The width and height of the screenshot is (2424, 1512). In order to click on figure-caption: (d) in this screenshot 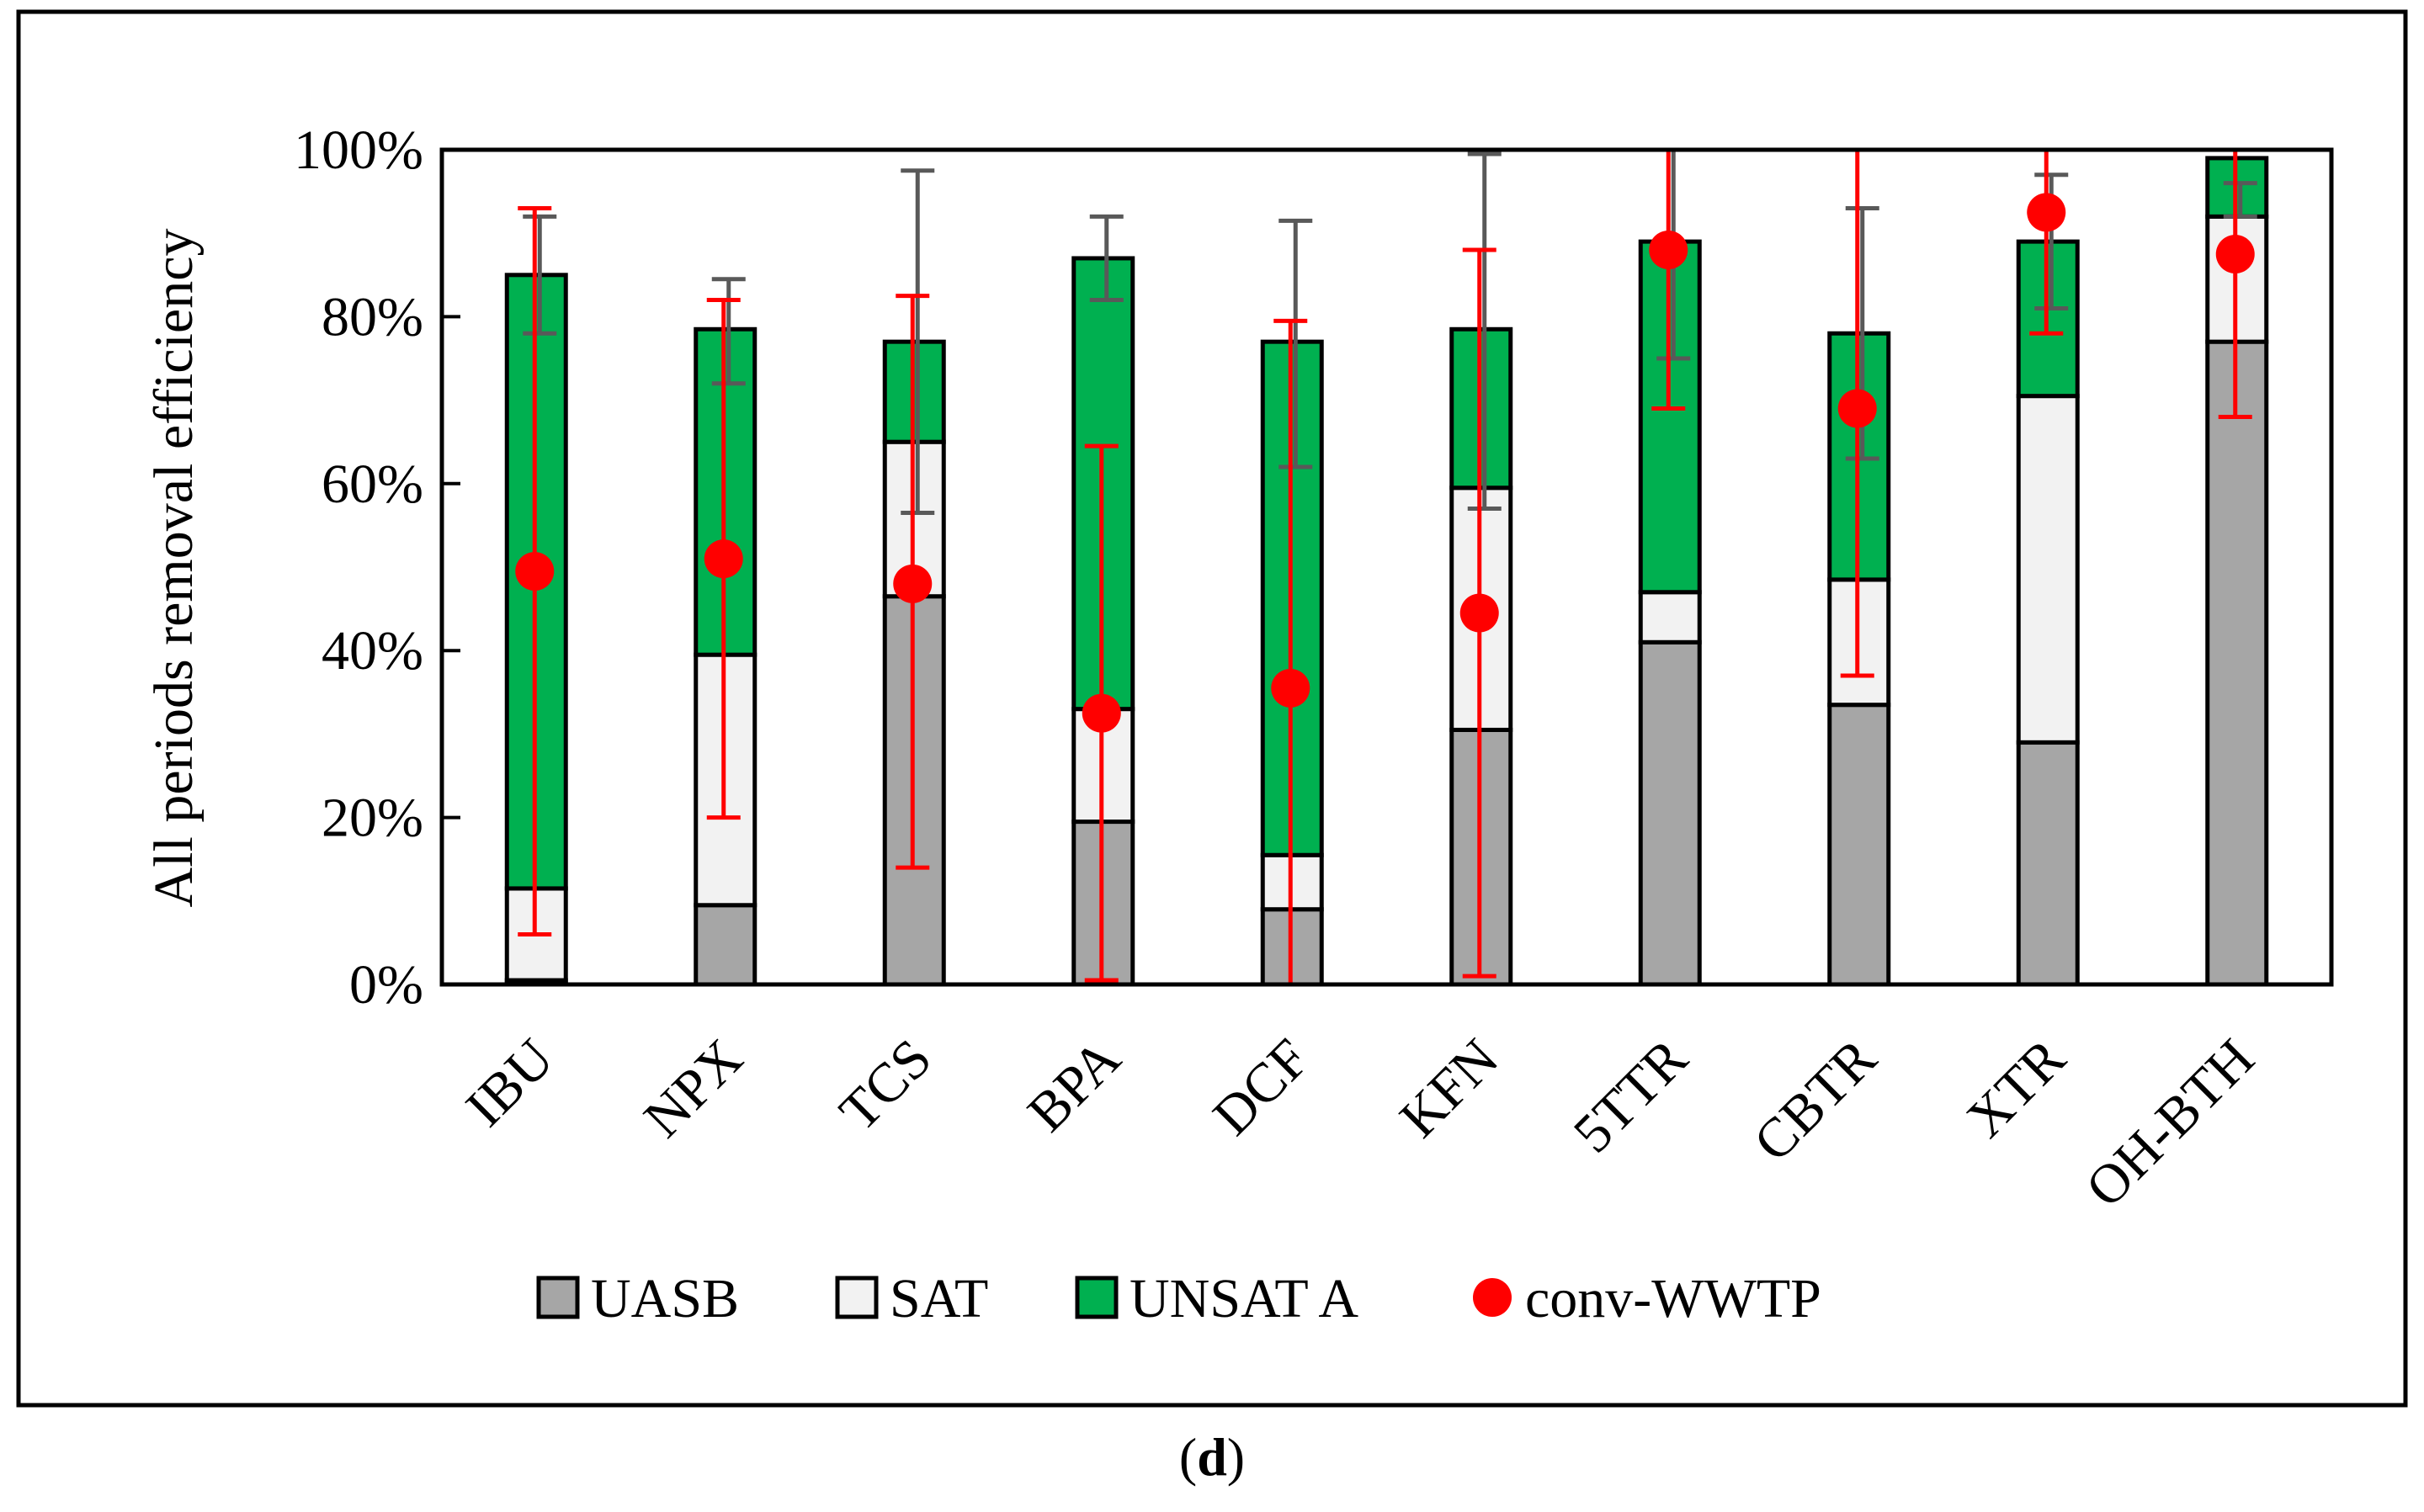, I will do `click(1212, 1457)`.